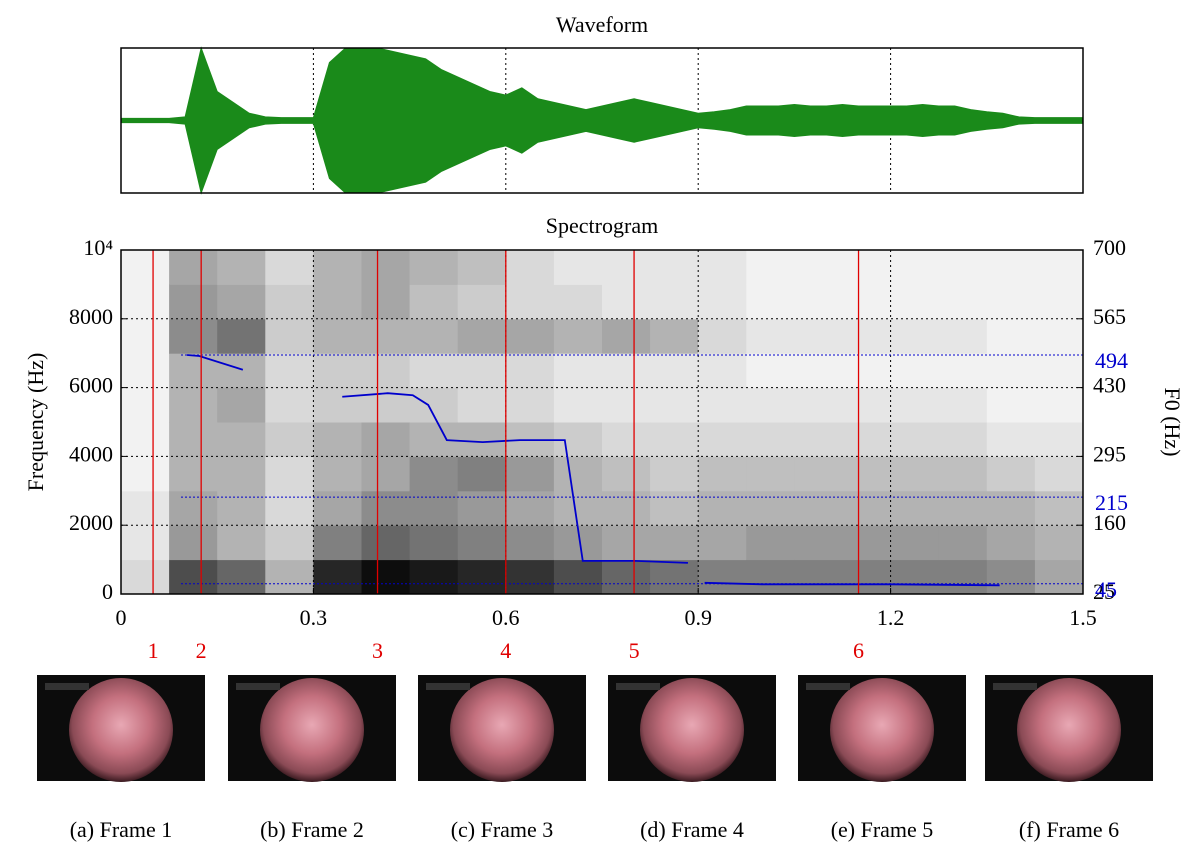 This screenshot has width=1190, height=860. Describe the element at coordinates (634, 650) in the screenshot. I see `frame-marker-label: 5` at that location.